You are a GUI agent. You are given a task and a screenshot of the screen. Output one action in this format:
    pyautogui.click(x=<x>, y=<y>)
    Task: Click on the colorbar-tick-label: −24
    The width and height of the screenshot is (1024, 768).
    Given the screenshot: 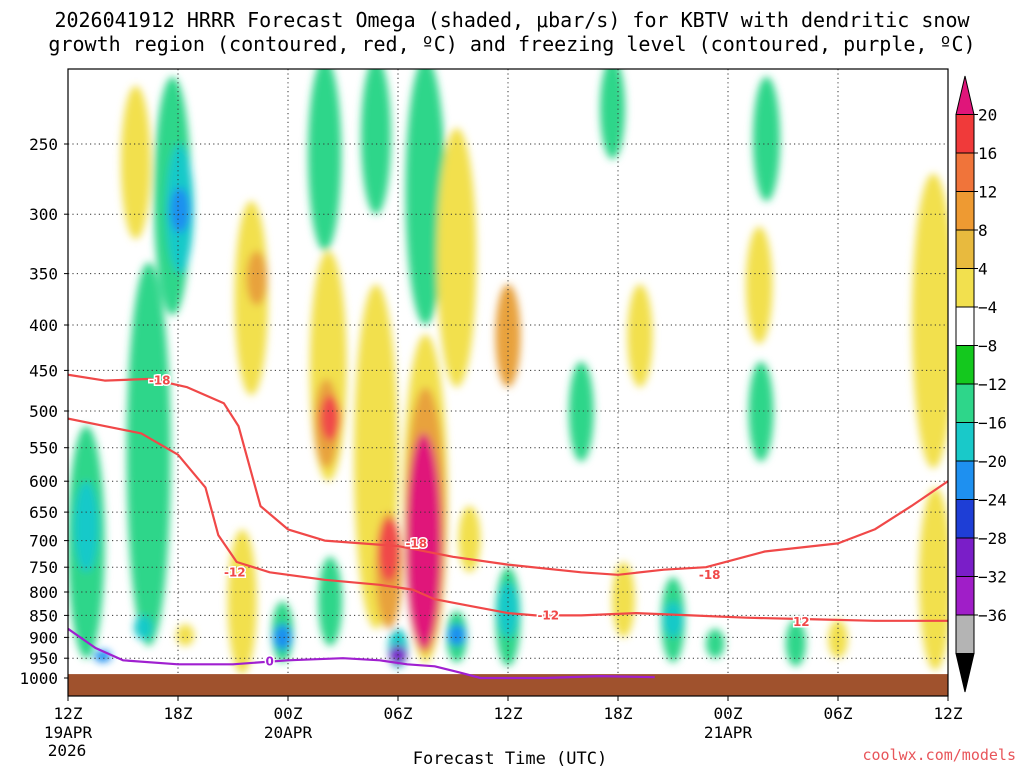 What is the action you would take?
    pyautogui.click(x=992, y=500)
    